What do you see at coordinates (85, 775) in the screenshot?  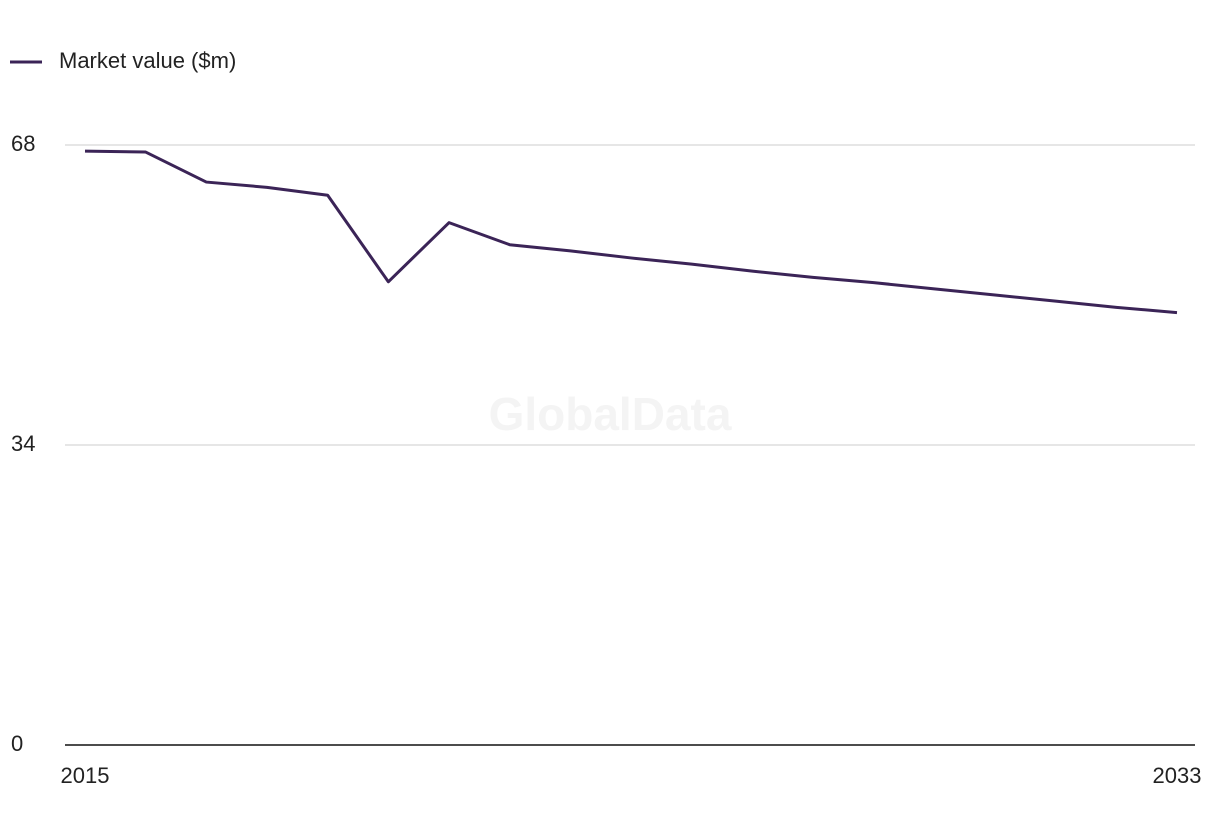 I see `x-tick-label: 2015` at bounding box center [85, 775].